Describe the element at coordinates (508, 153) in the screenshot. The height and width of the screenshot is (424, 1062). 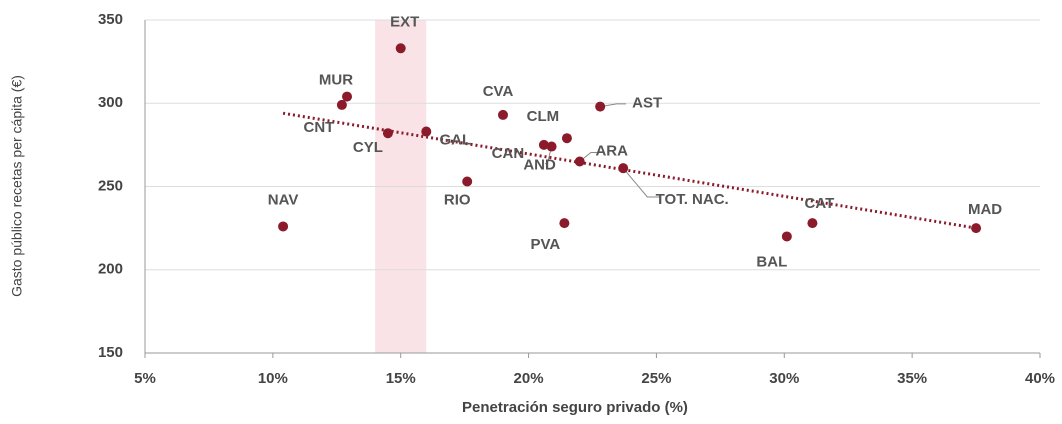
I see `point-label: CAN` at that location.